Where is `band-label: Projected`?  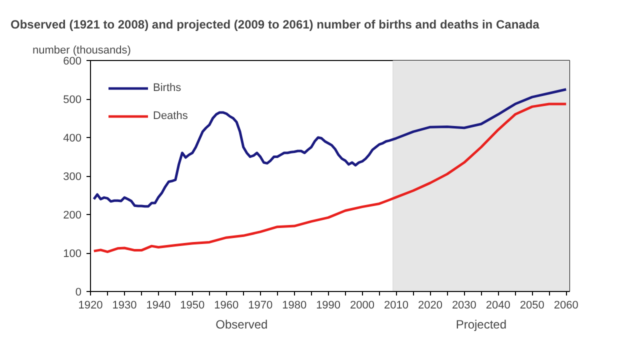
band-label: Projected is located at coordinates (481, 325).